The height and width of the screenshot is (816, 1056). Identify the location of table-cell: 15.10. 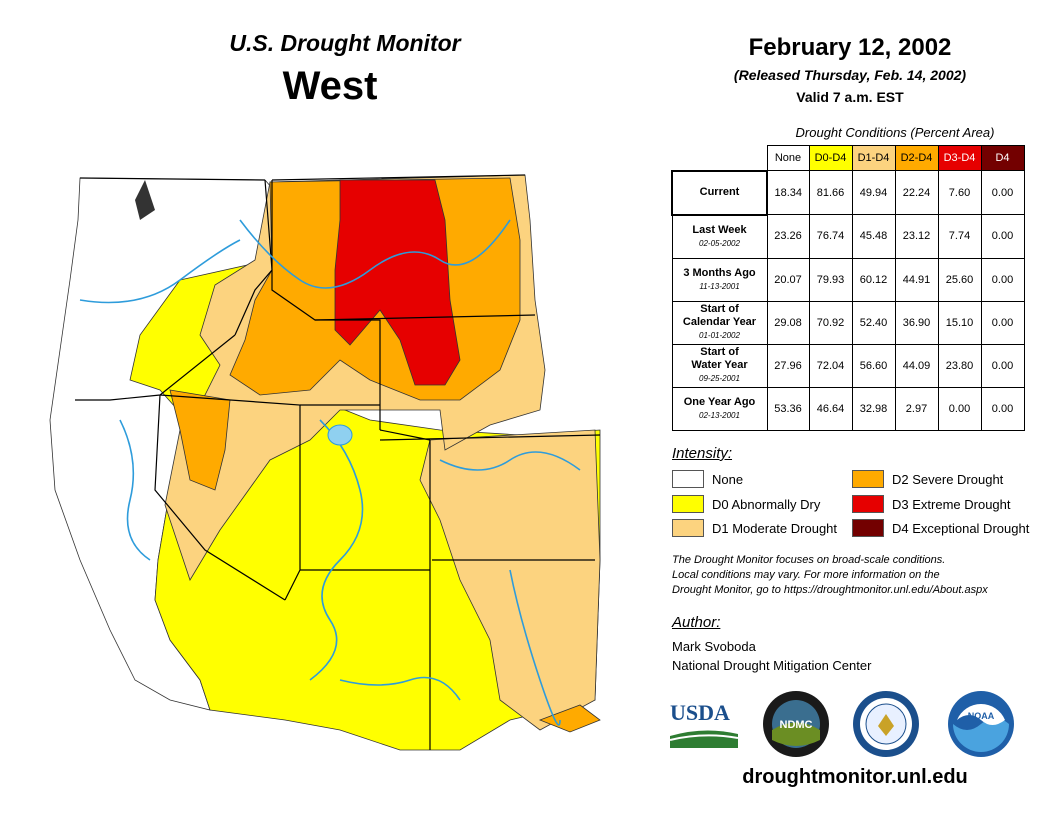
(959, 322).